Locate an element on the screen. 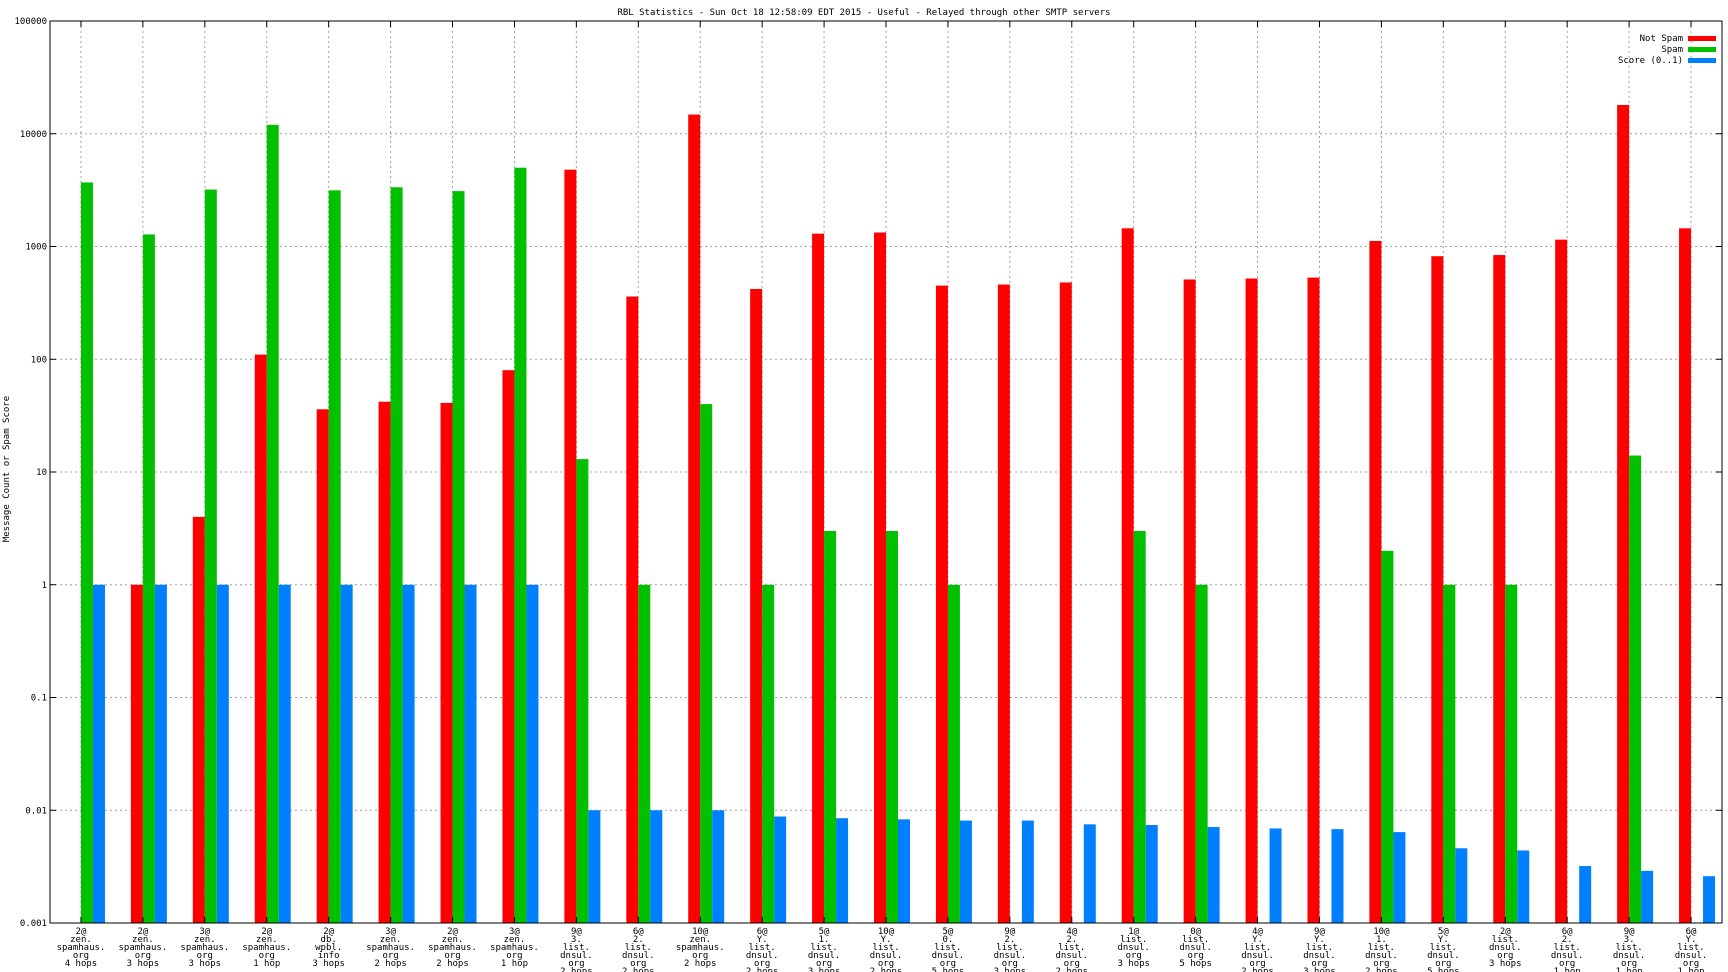 This screenshot has width=1728, height=972. x-tick-label: 0@ is located at coordinates (1195, 932).